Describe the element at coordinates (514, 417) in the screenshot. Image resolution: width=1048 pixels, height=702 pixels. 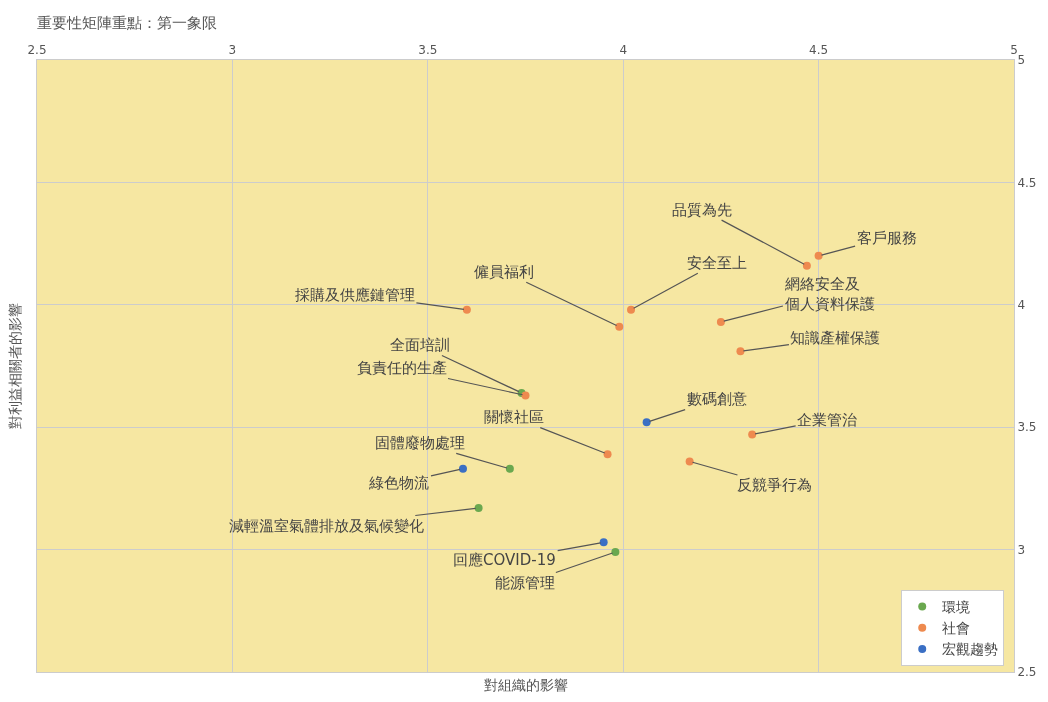
I see `annotation: 關懷社區` at that location.